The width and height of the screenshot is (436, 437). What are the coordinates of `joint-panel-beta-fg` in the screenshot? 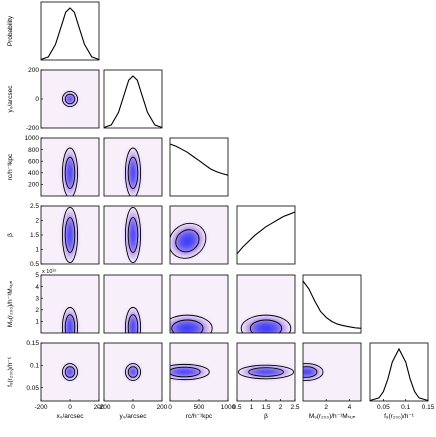 It's located at (266, 372).